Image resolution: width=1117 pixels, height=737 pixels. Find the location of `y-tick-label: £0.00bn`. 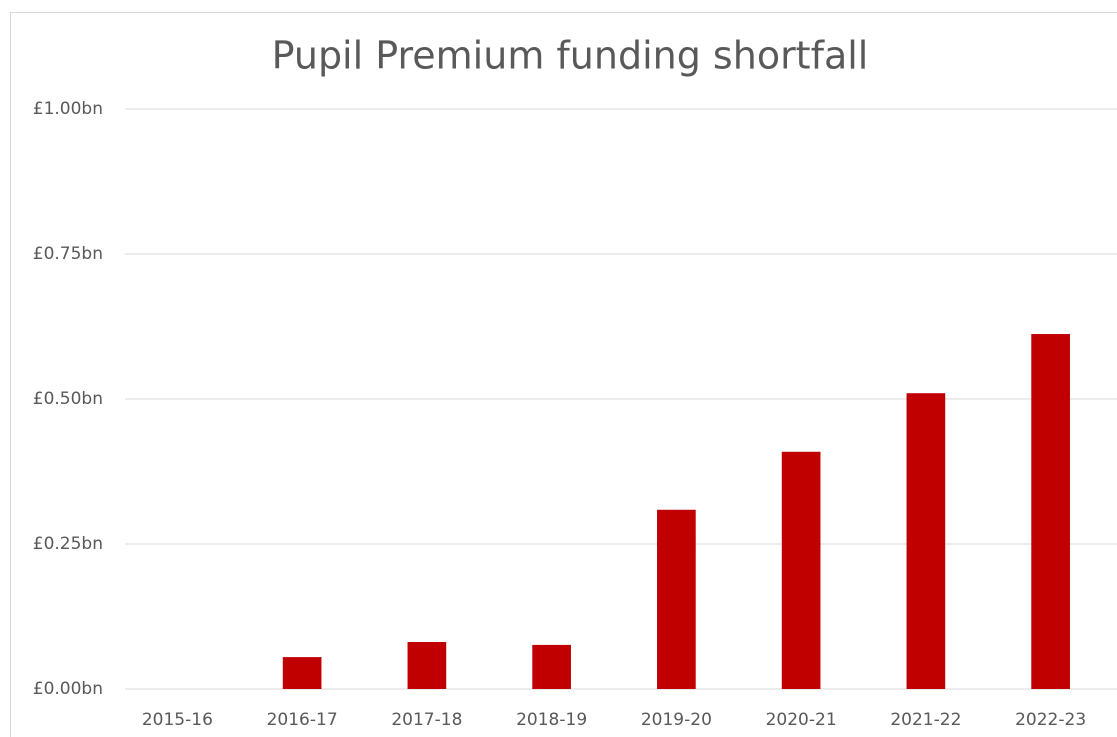

y-tick-label: £0.00bn is located at coordinates (68, 689).